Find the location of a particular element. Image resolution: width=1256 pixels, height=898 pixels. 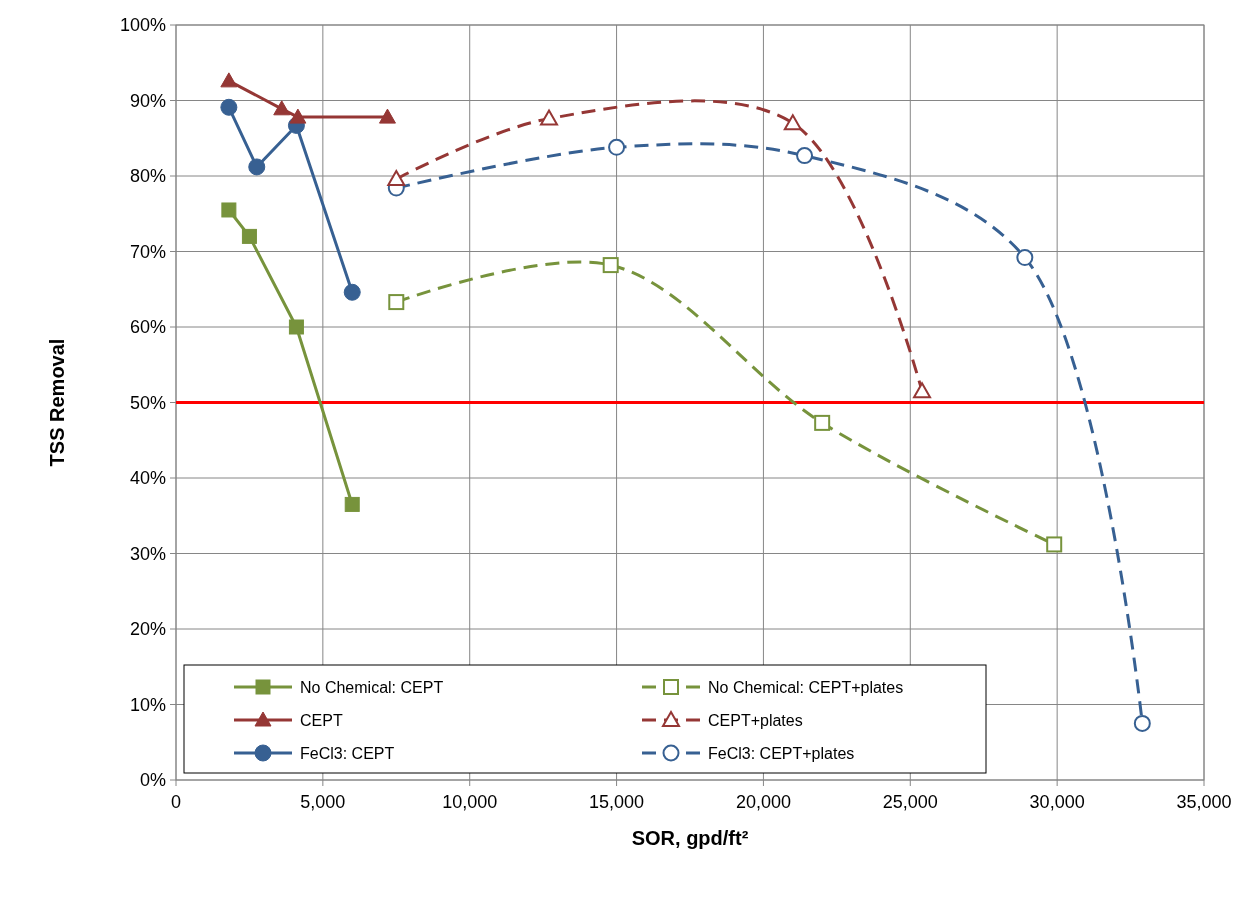

y-tick-label: 60% is located at coordinates (147, 327).